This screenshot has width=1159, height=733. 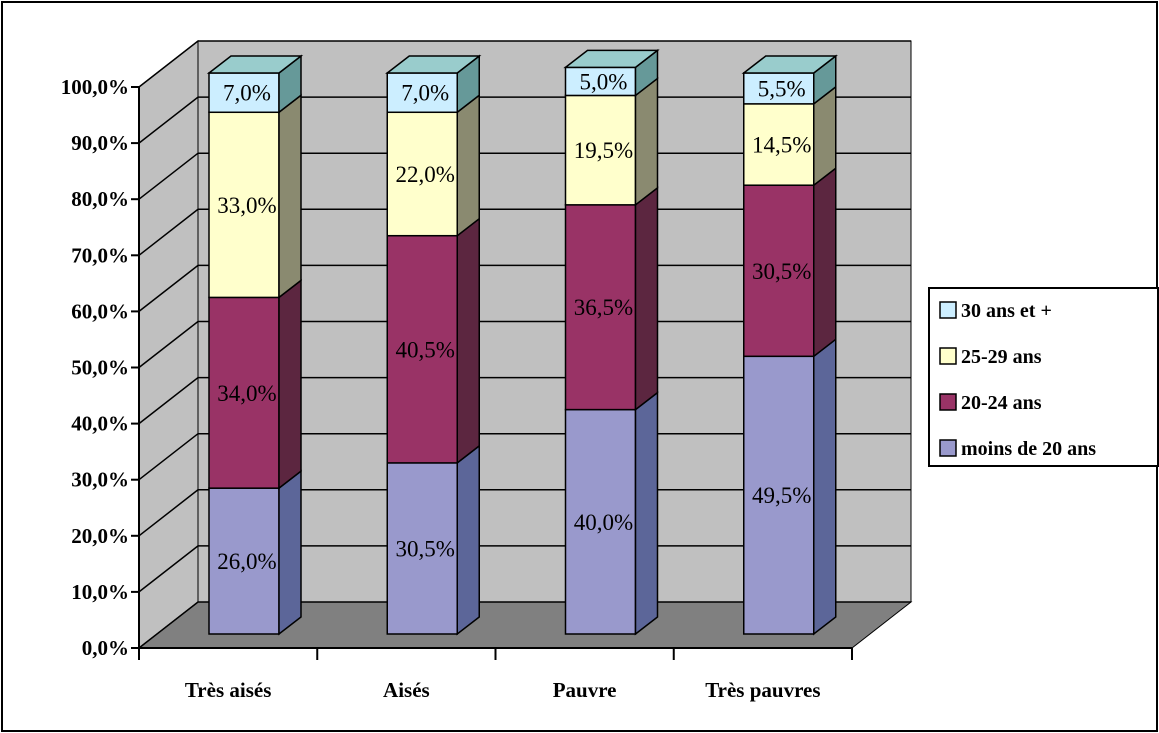 I want to click on y-tick-label: 30,0%, so click(x=100, y=480).